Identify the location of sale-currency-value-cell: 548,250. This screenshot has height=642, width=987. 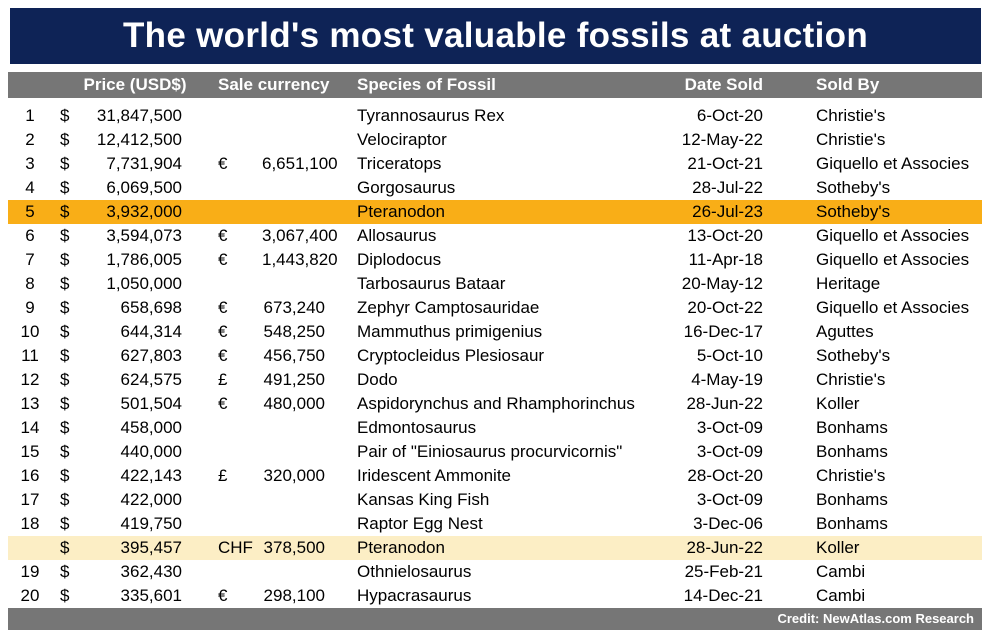
(294, 331).